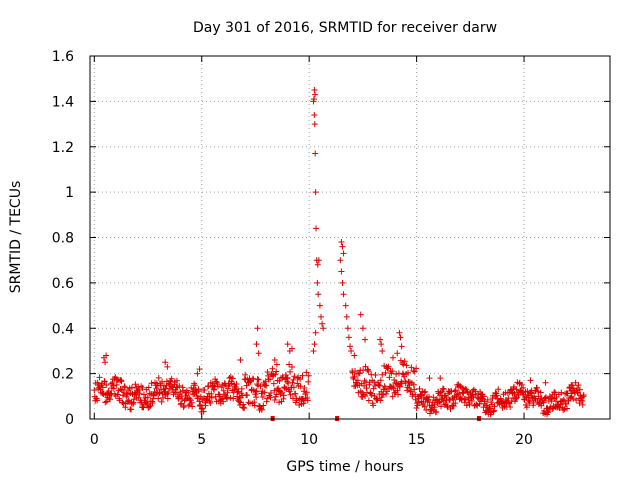 This screenshot has width=640, height=480. Describe the element at coordinates (63, 57) in the screenshot. I see `y-tick-label: 1.6` at that location.